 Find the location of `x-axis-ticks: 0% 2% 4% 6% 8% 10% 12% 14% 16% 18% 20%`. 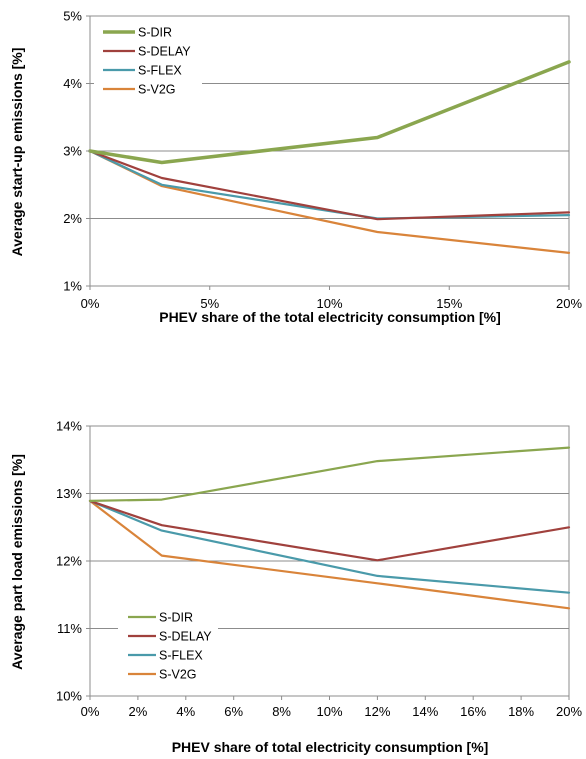

x-axis-ticks: 0% 2% 4% 6% 8% 10% 12% 14% 16% 18% 20% is located at coordinates (331, 707).